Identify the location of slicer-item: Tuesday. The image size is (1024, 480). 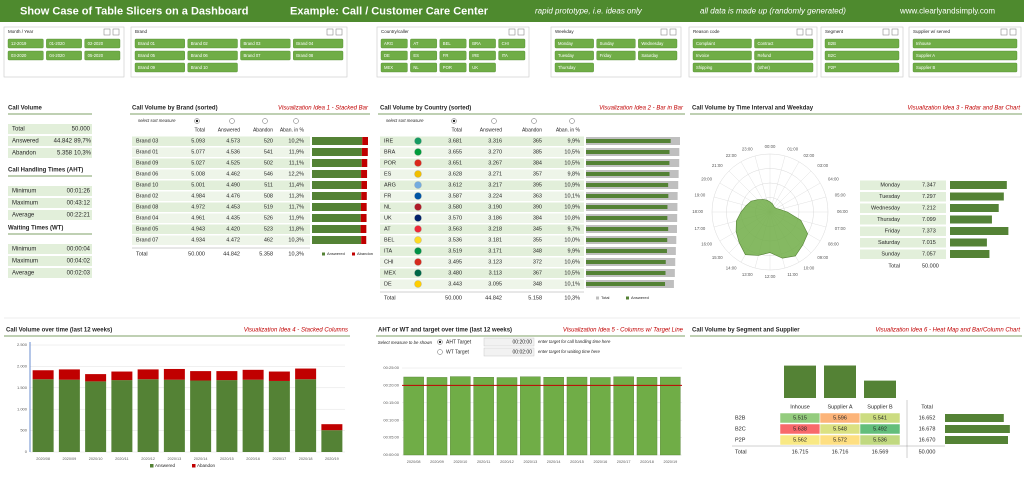
(566, 55).